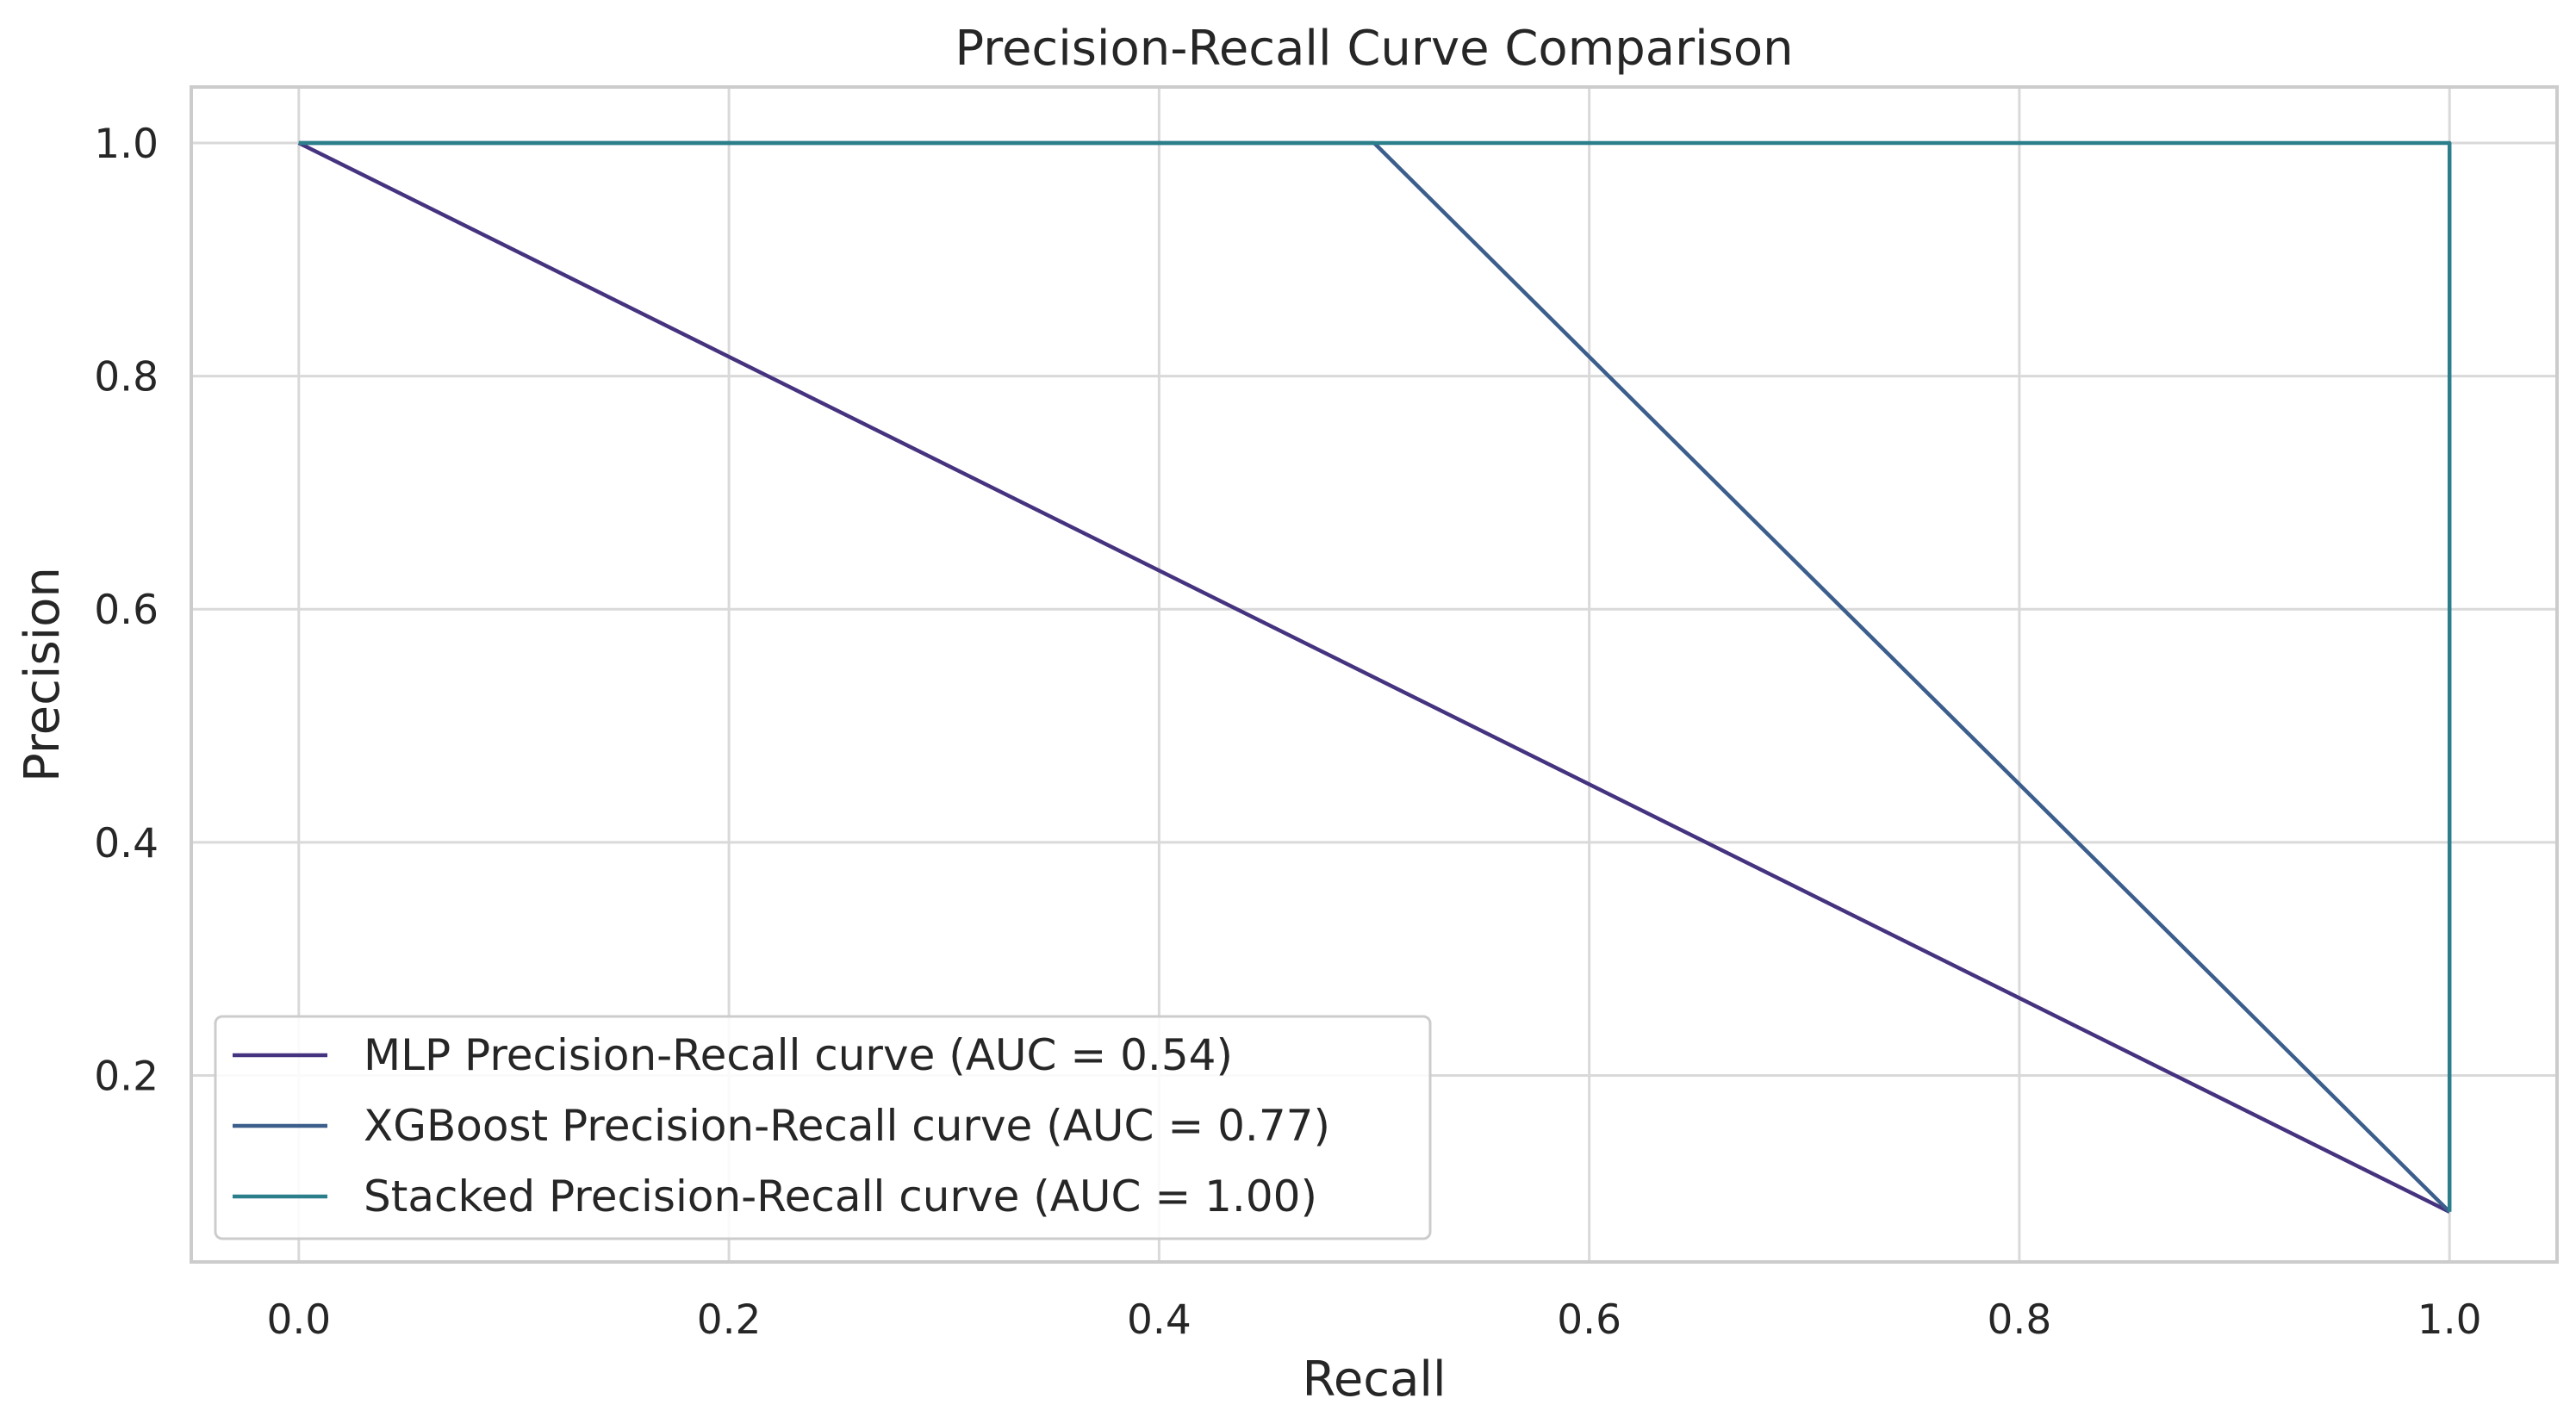 Image resolution: width=2576 pixels, height=1417 pixels. I want to click on y-tick-label: 0.4, so click(127, 843).